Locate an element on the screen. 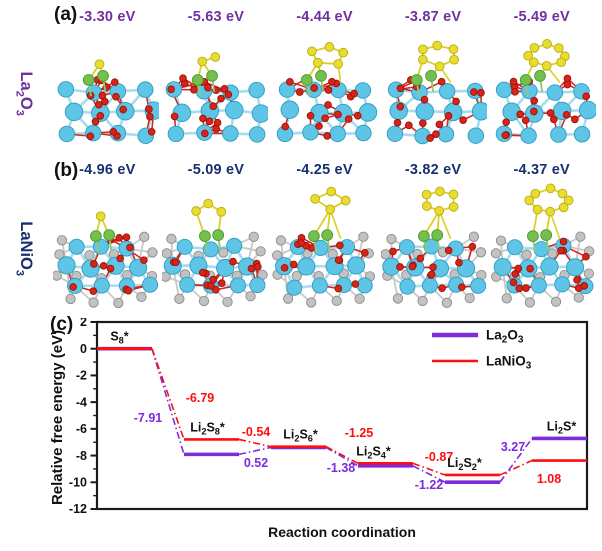 The height and width of the screenshot is (551, 602). legend-label: LaNiO3 is located at coordinates (509, 363).